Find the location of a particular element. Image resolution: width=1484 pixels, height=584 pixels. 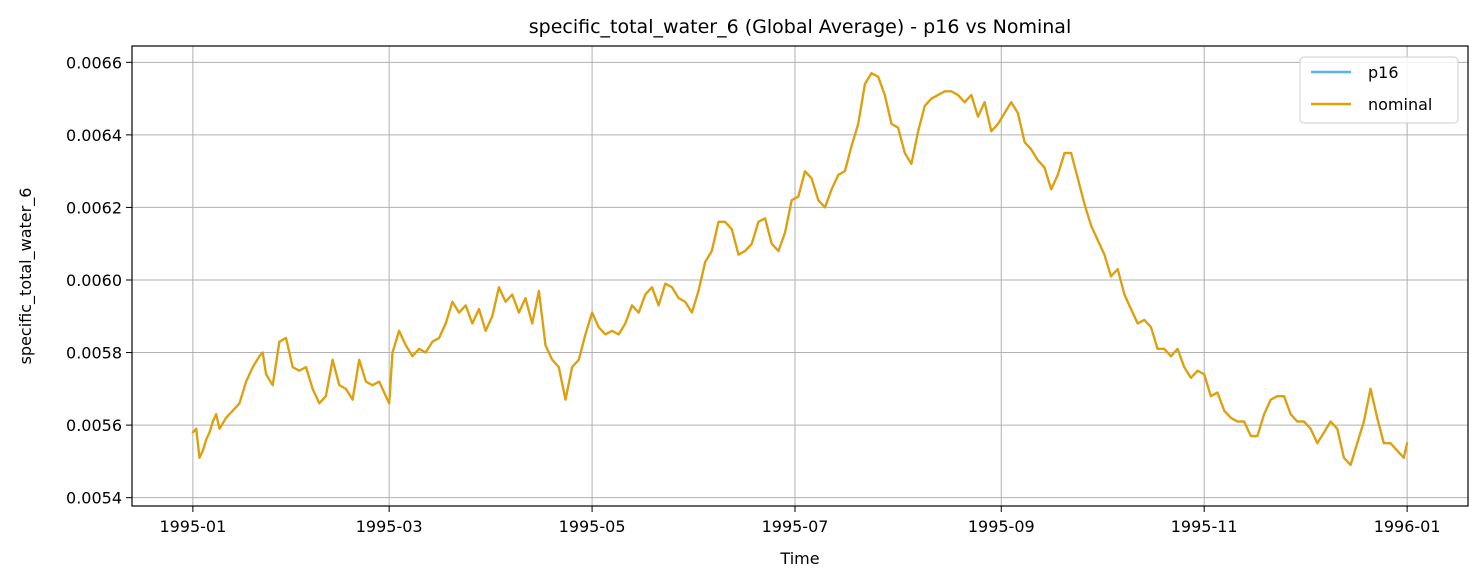

x-tick-label: 1995-09 is located at coordinates (1001, 526).